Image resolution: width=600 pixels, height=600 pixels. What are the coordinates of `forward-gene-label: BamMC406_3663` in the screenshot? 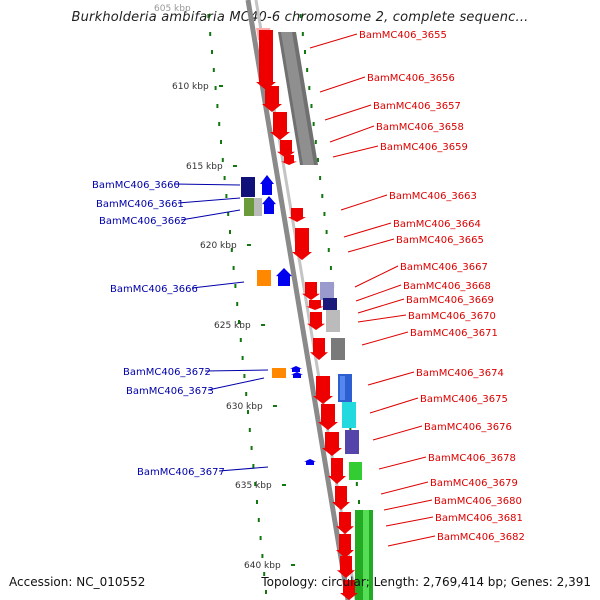 It's located at (433, 196).